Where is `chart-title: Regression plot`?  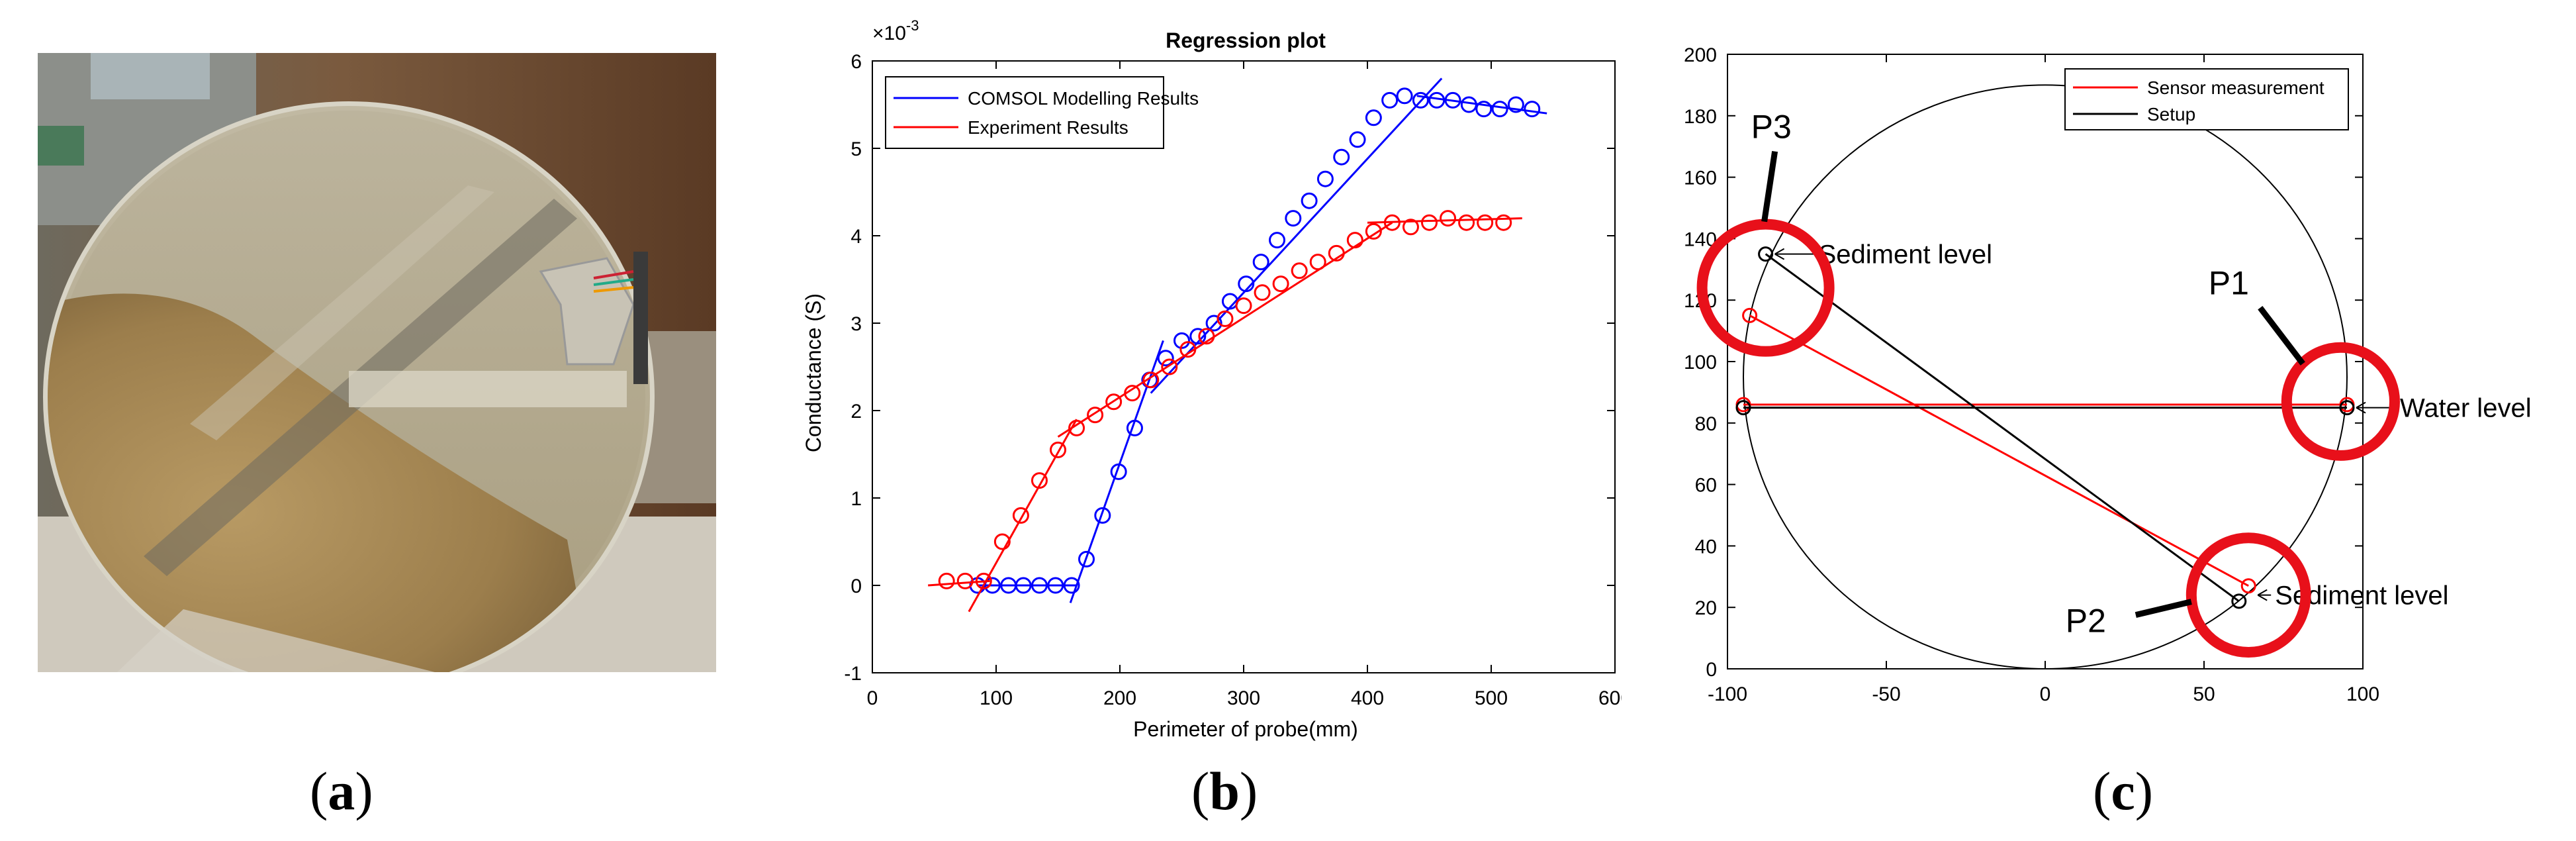 chart-title: Regression plot is located at coordinates (1246, 40).